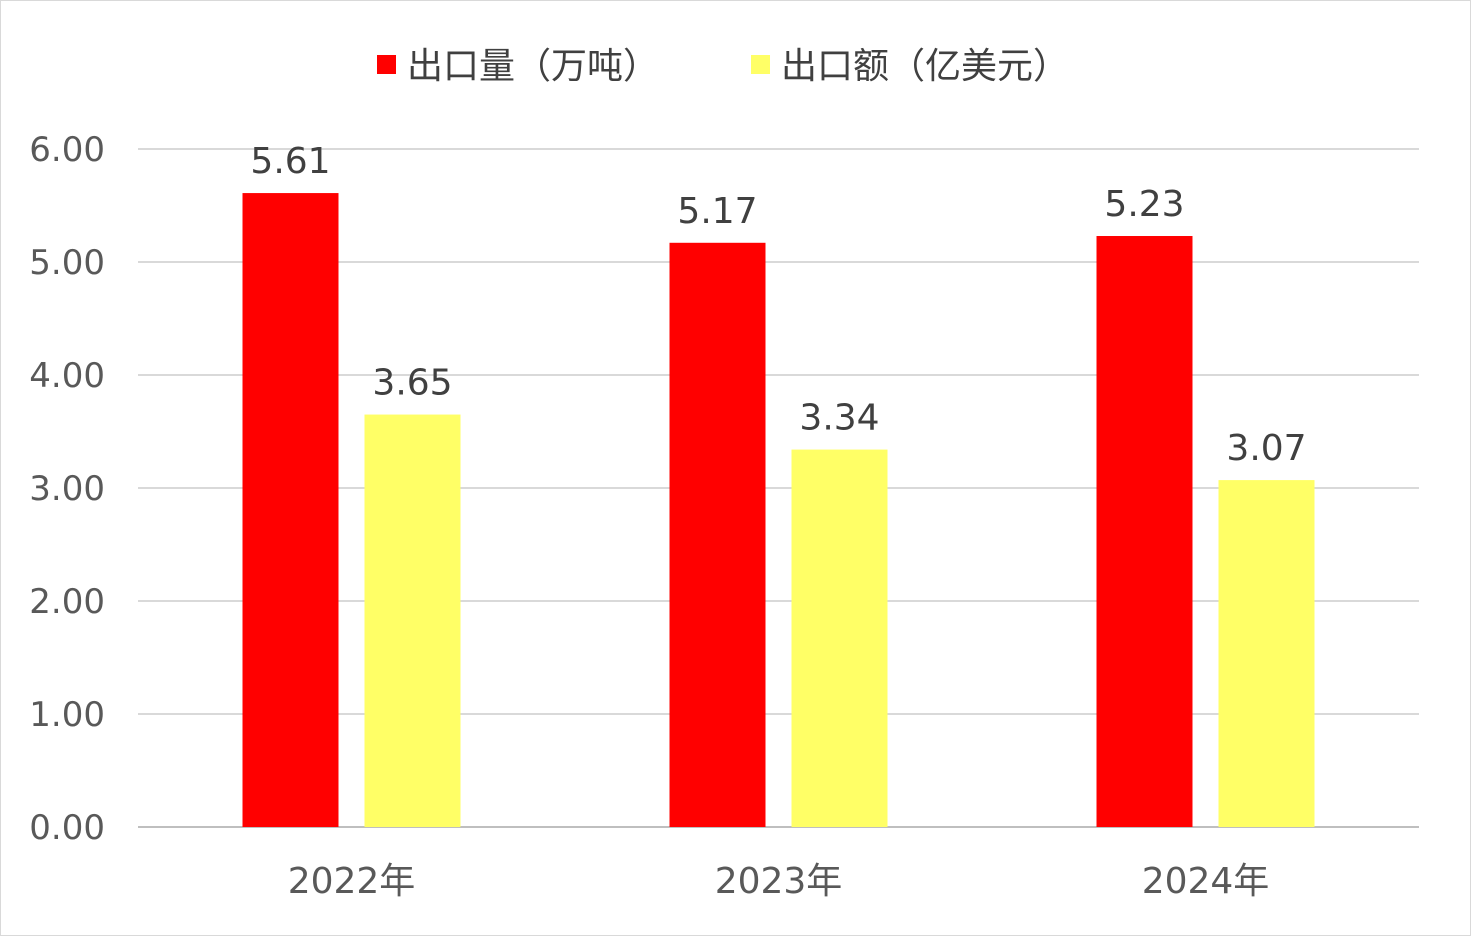  Describe the element at coordinates (1144, 204) in the screenshot. I see `data-label: 5.23` at that location.